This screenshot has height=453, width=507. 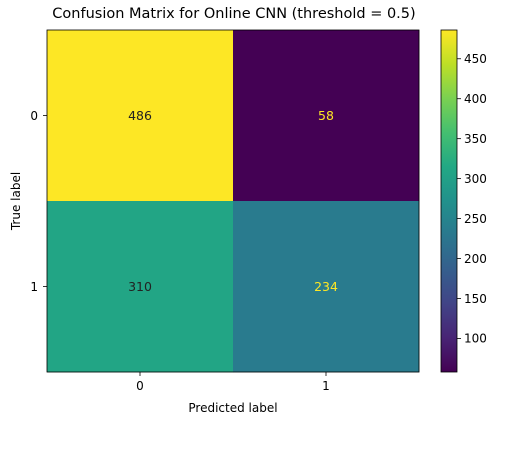 What do you see at coordinates (475, 339) in the screenshot?
I see `colorbar-tick-label: 100` at bounding box center [475, 339].